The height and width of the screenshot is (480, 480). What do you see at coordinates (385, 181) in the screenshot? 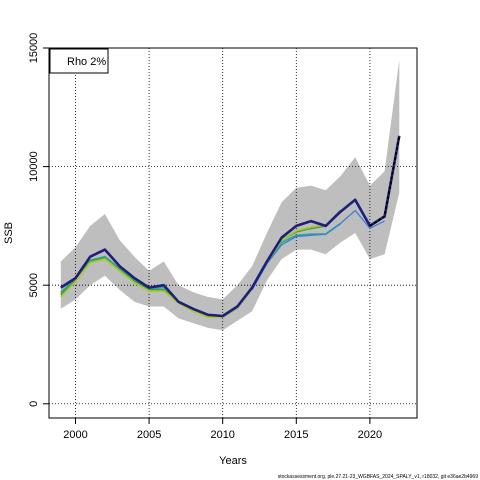
I see `projection-line` at bounding box center [385, 181].